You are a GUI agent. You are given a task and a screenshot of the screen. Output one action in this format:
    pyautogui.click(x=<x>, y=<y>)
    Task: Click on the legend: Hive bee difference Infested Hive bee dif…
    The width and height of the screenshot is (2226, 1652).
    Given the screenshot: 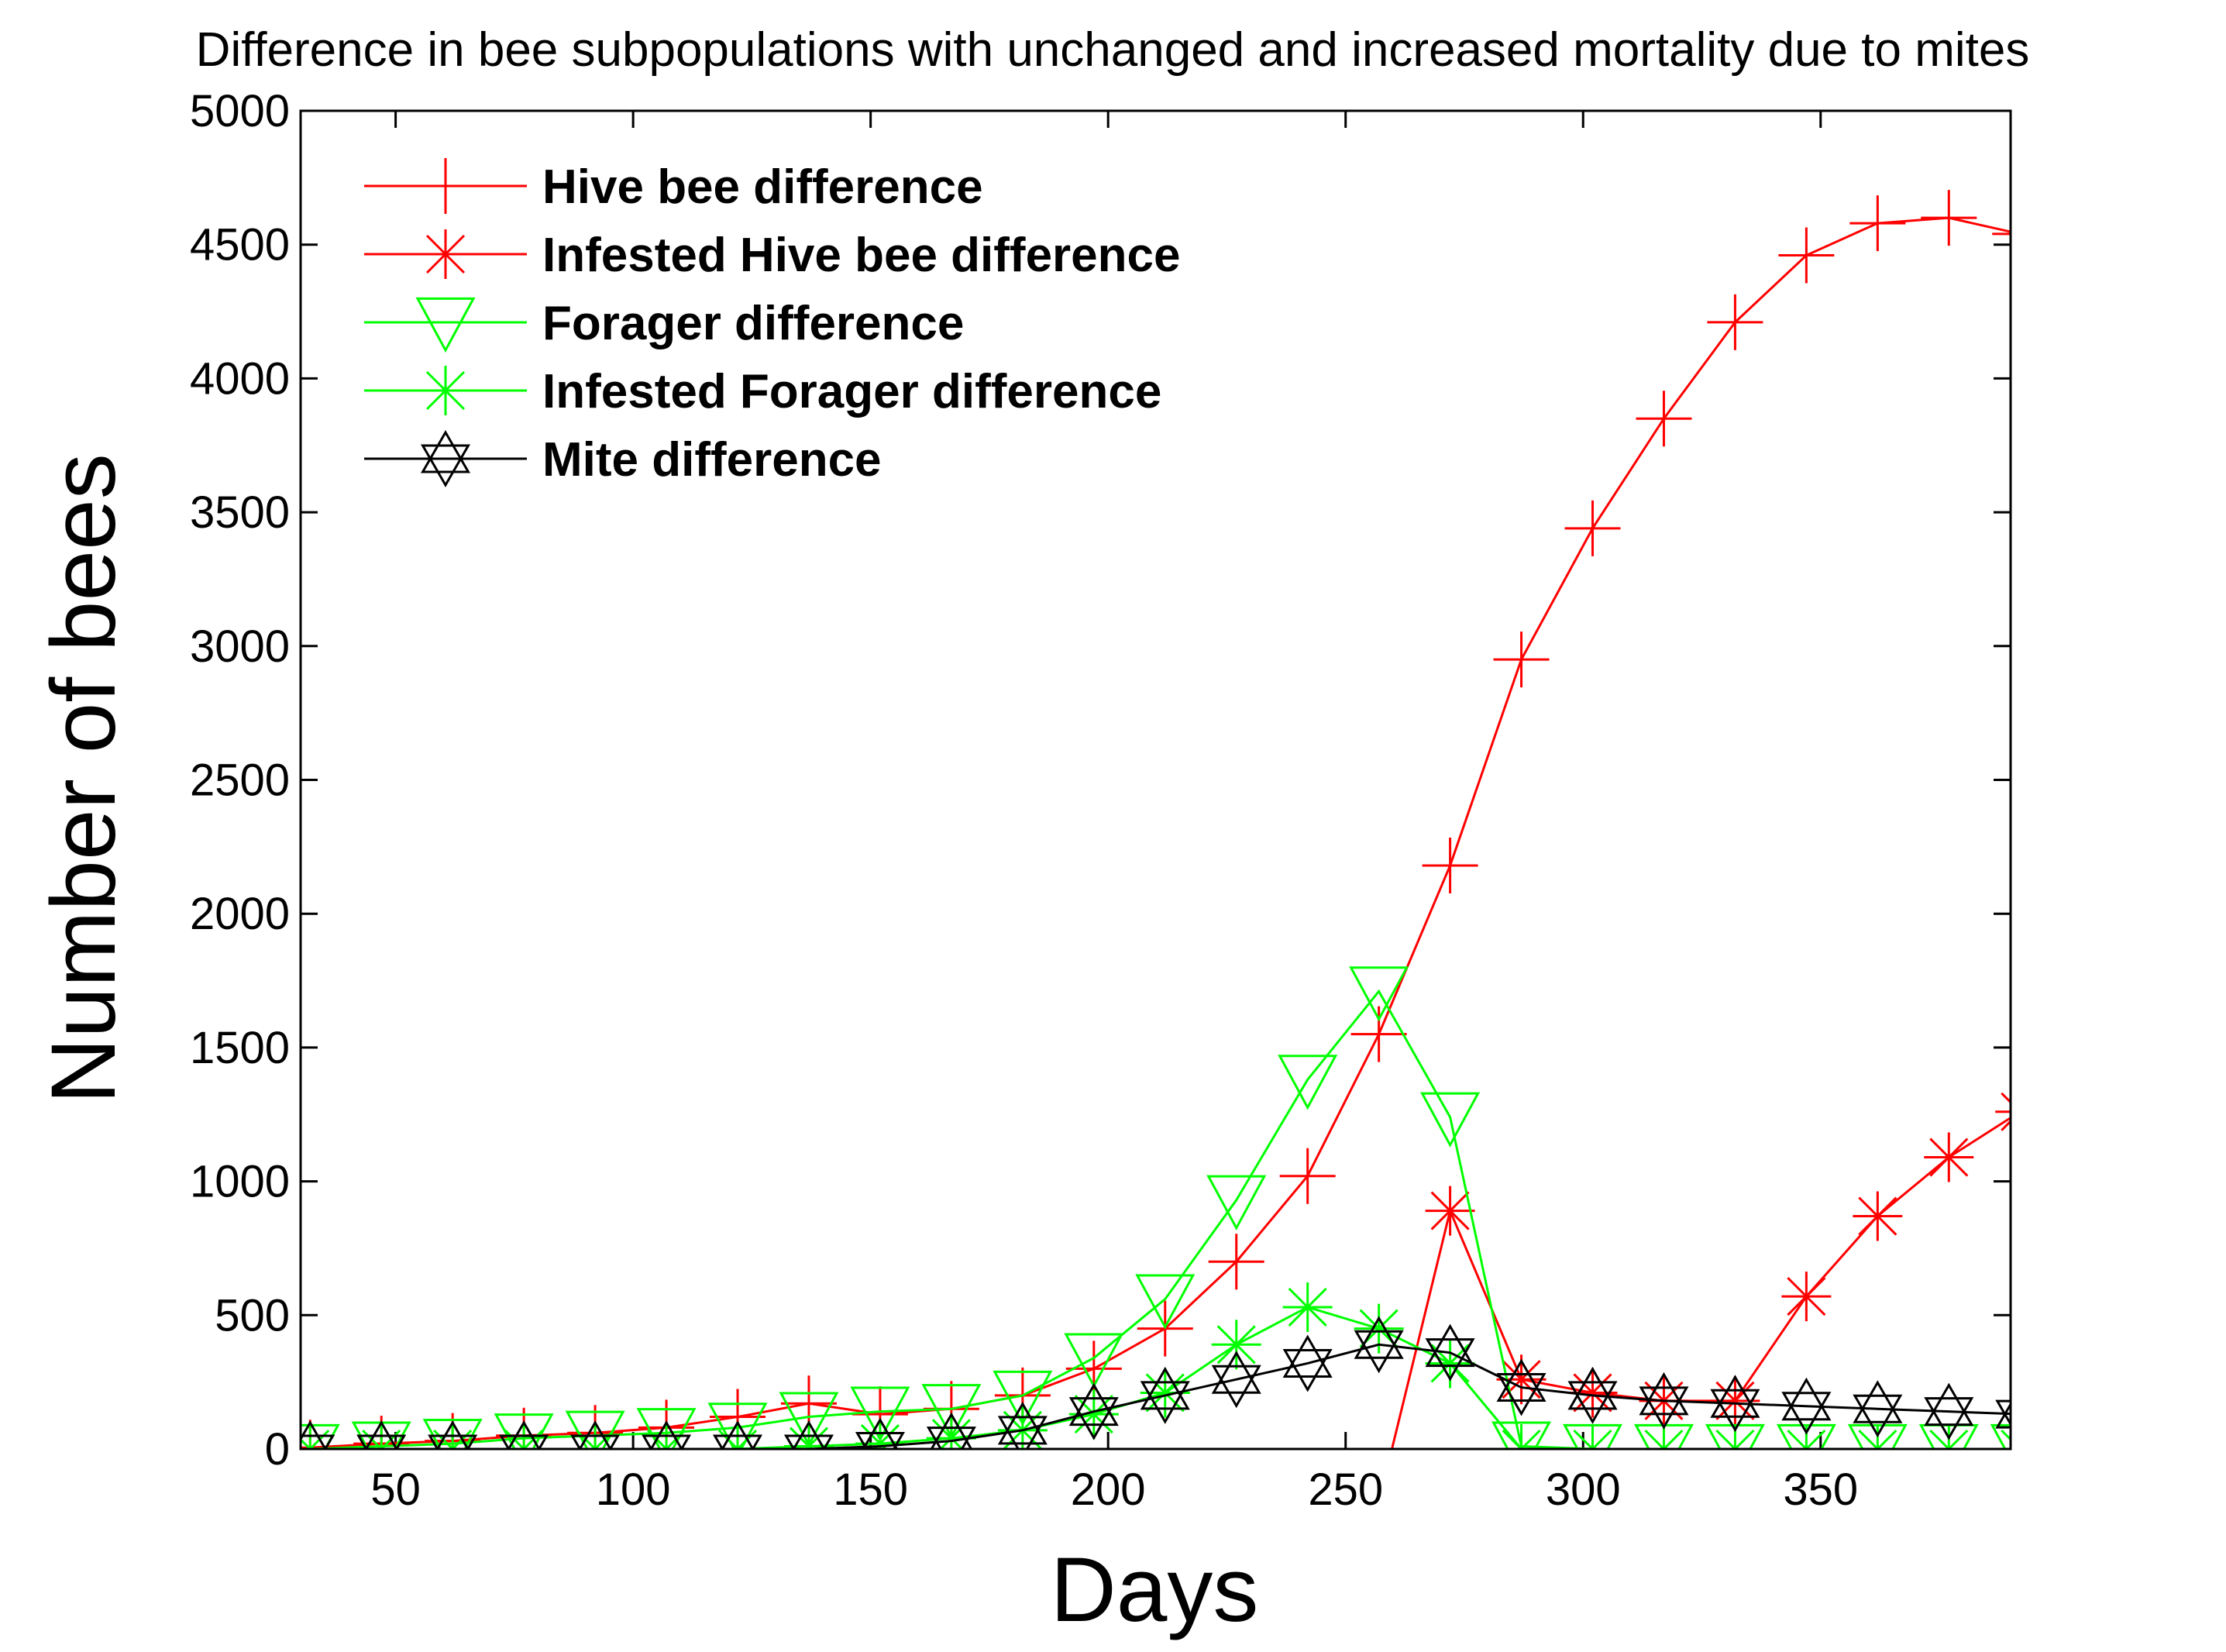 What is the action you would take?
    pyautogui.click(x=772, y=322)
    